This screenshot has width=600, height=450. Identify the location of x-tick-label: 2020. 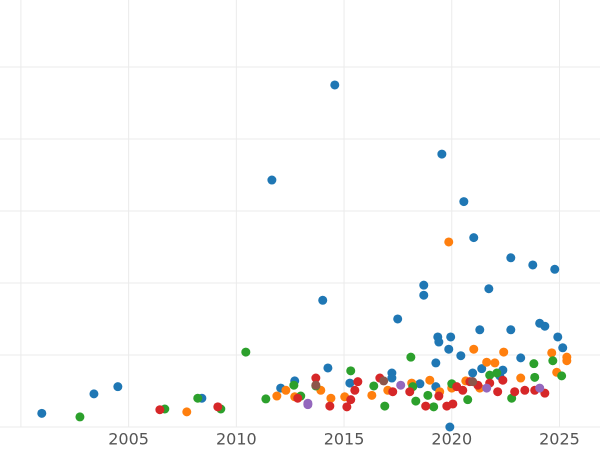
(451, 439).